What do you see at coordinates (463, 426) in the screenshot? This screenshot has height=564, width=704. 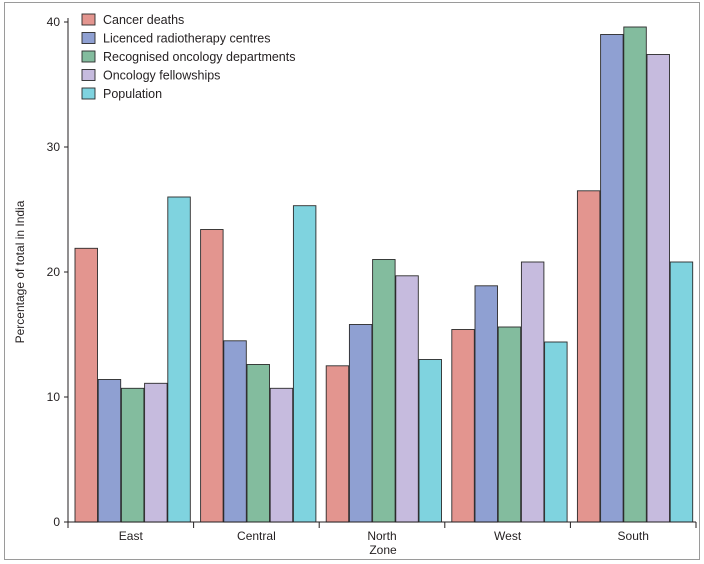 I see `bar-west-cancer-deaths` at bounding box center [463, 426].